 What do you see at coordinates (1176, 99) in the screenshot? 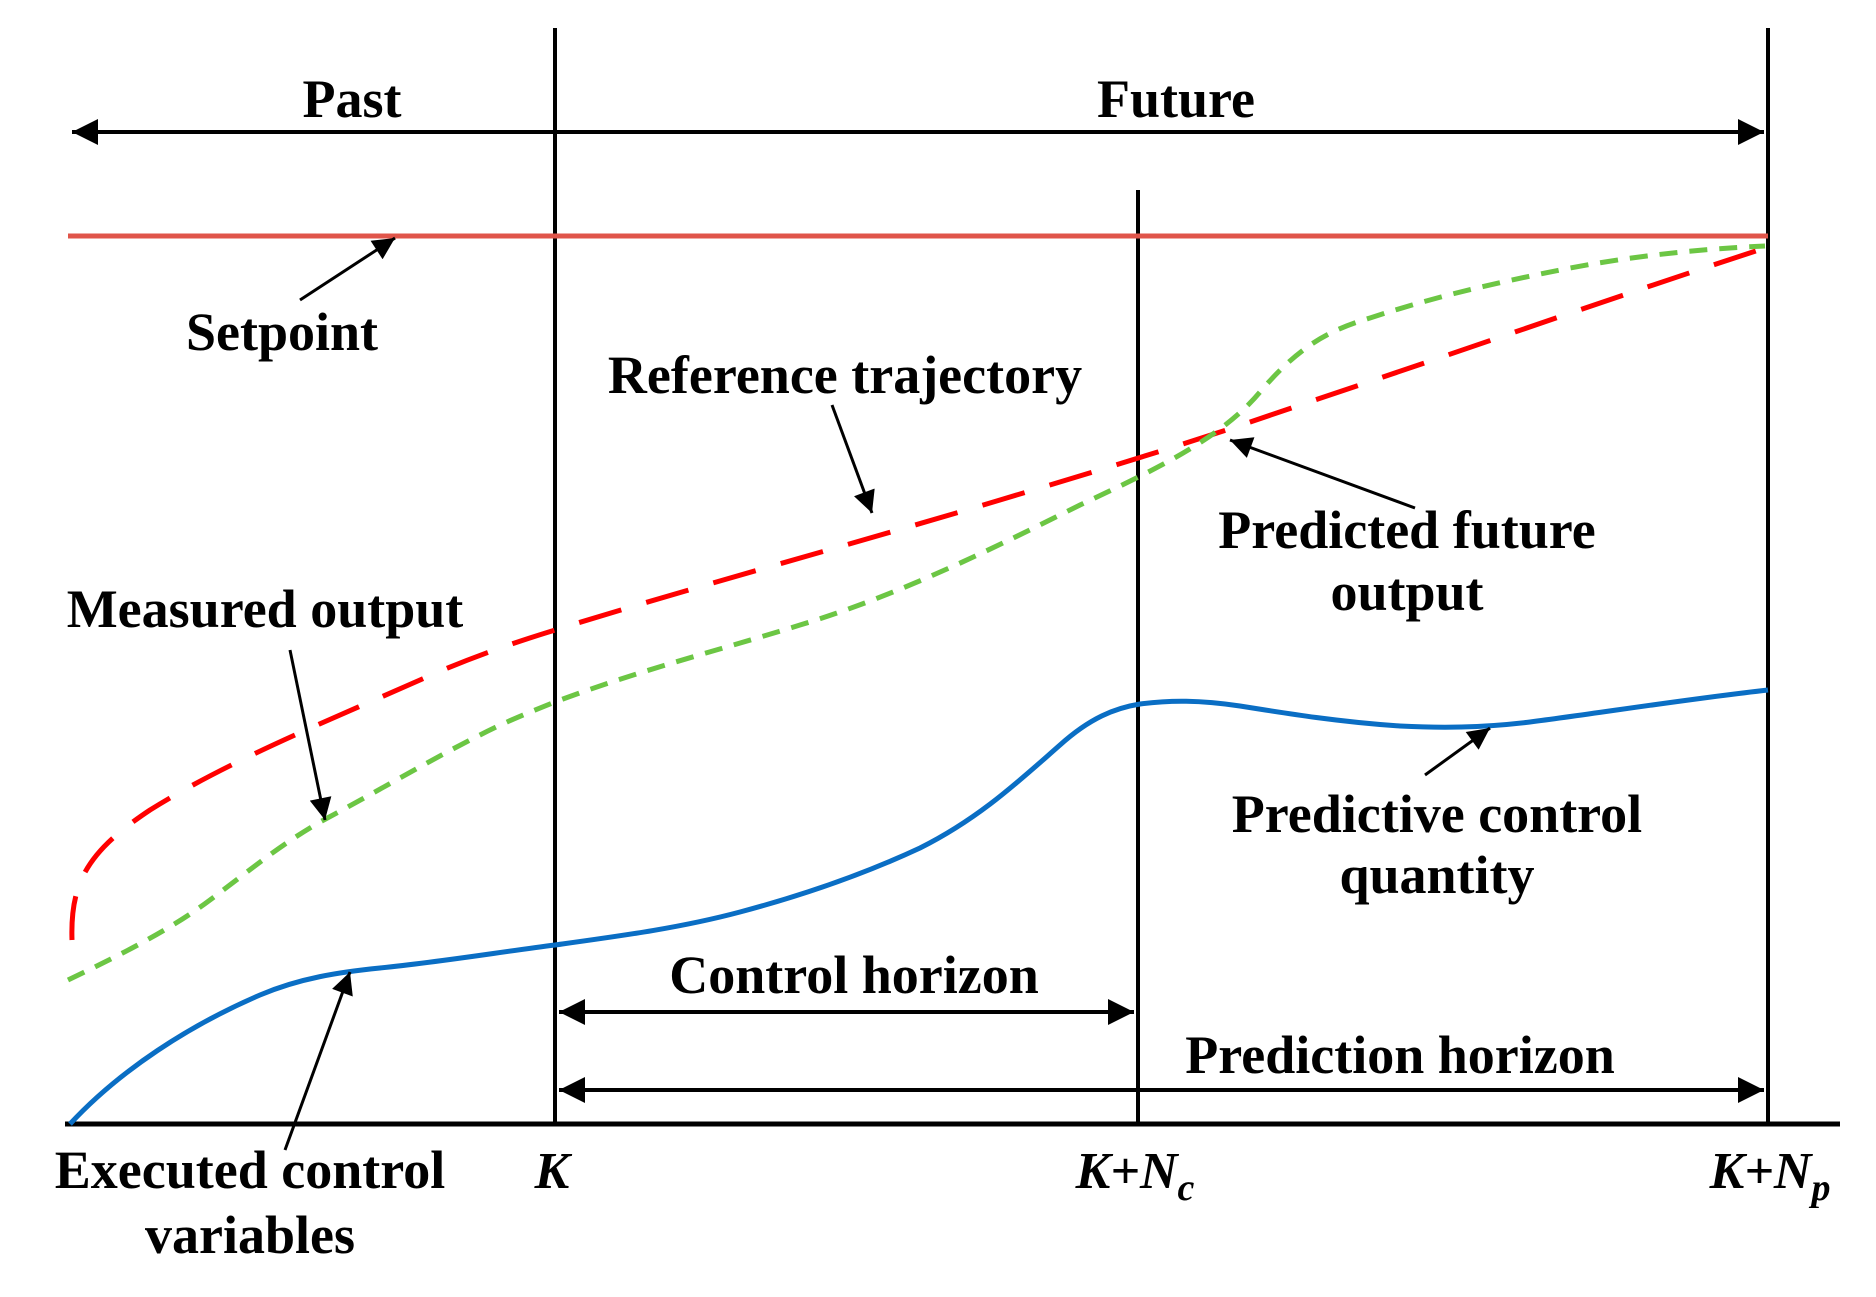
I see `future-label: Future` at bounding box center [1176, 99].